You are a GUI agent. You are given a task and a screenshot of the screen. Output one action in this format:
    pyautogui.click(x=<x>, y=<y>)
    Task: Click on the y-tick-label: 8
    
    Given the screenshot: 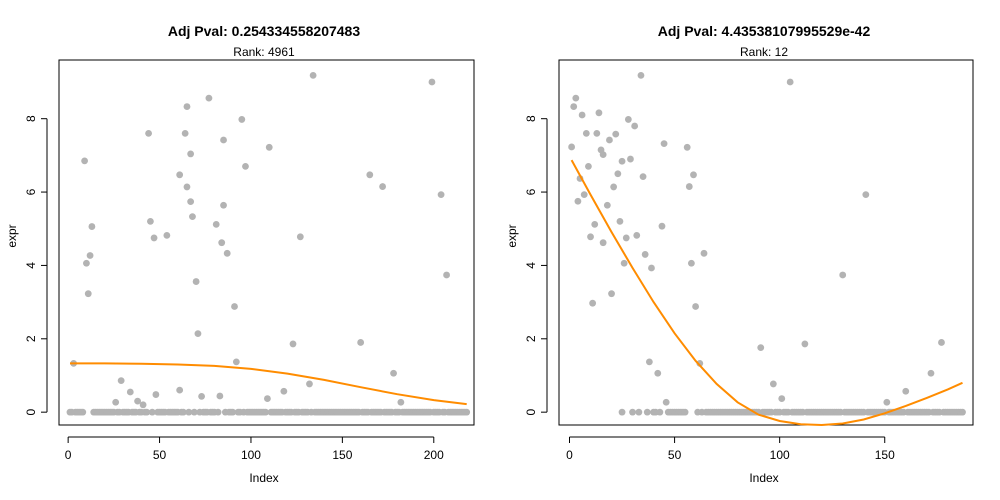 What is the action you would take?
    pyautogui.click(x=31, y=118)
    